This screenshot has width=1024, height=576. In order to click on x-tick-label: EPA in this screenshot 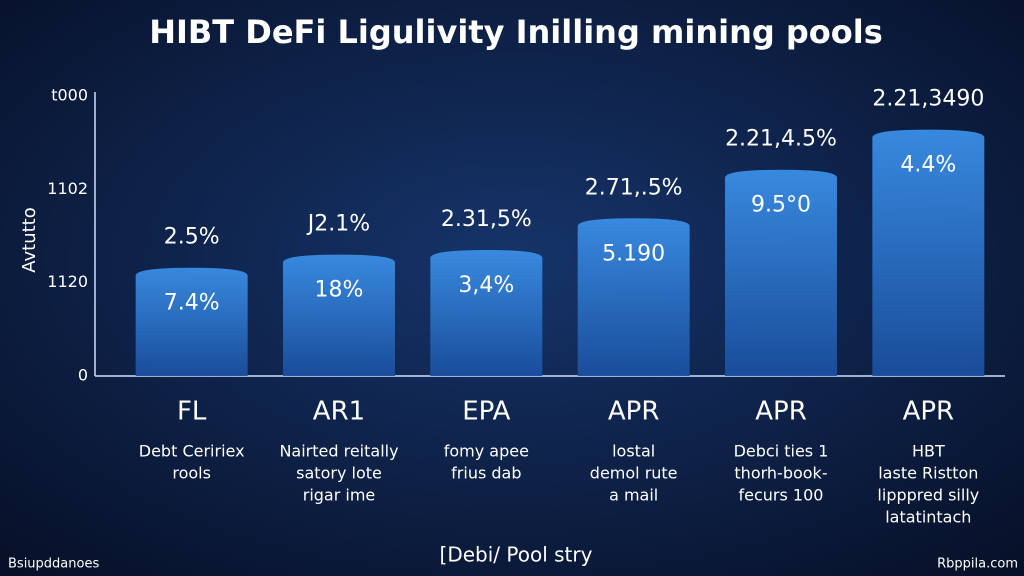, I will do `click(486, 412)`.